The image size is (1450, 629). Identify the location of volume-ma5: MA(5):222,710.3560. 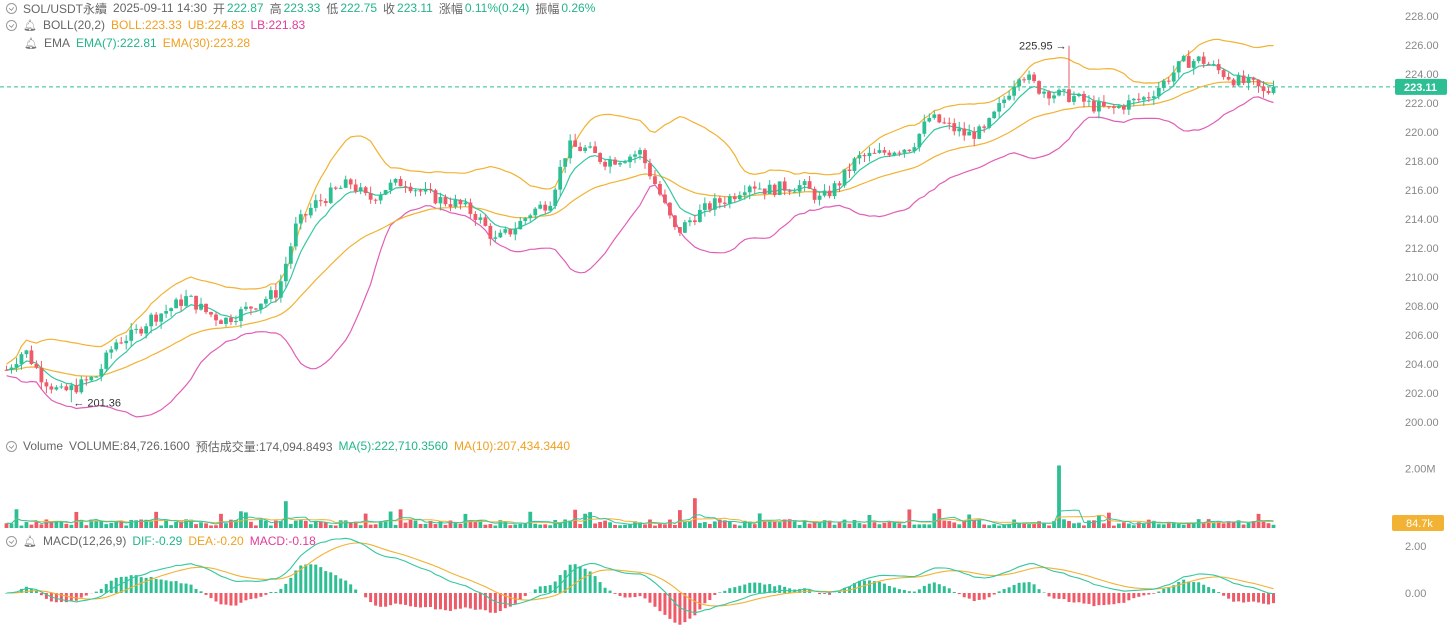
(393, 446).